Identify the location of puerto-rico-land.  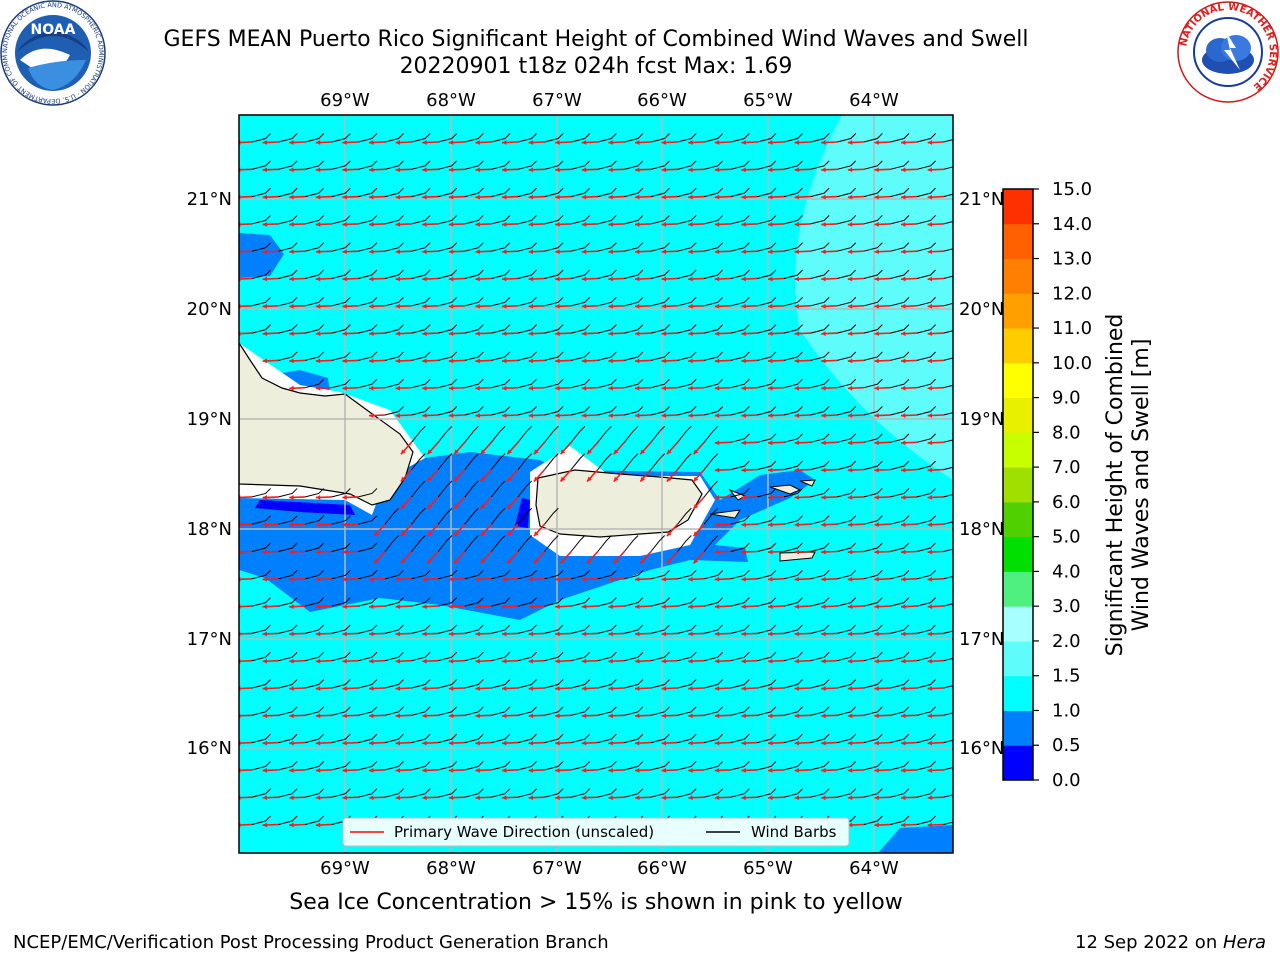
(619, 503).